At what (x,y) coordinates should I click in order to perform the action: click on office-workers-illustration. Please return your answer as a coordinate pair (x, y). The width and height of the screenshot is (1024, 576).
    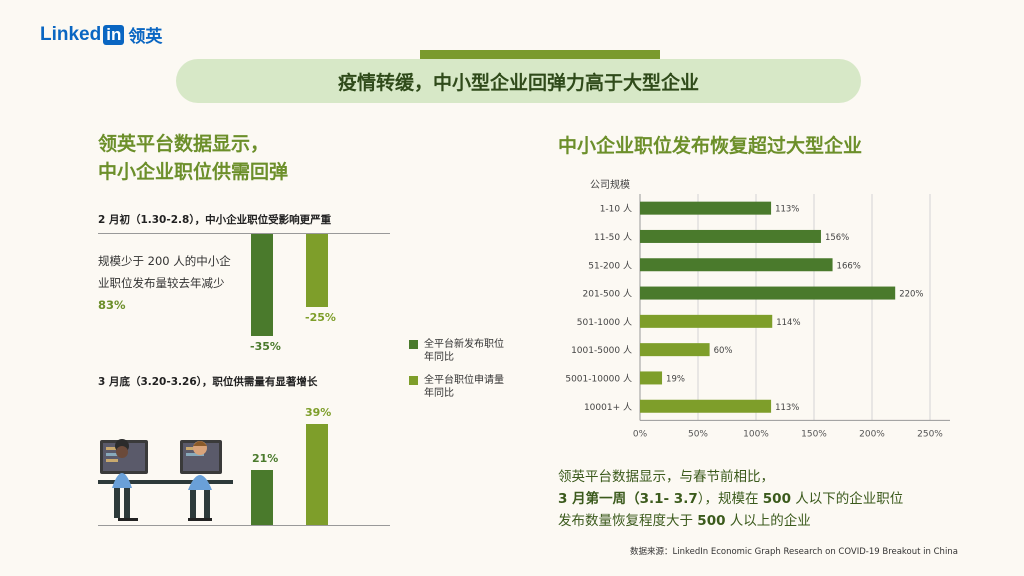
    Looking at the image, I should click on (165, 480).